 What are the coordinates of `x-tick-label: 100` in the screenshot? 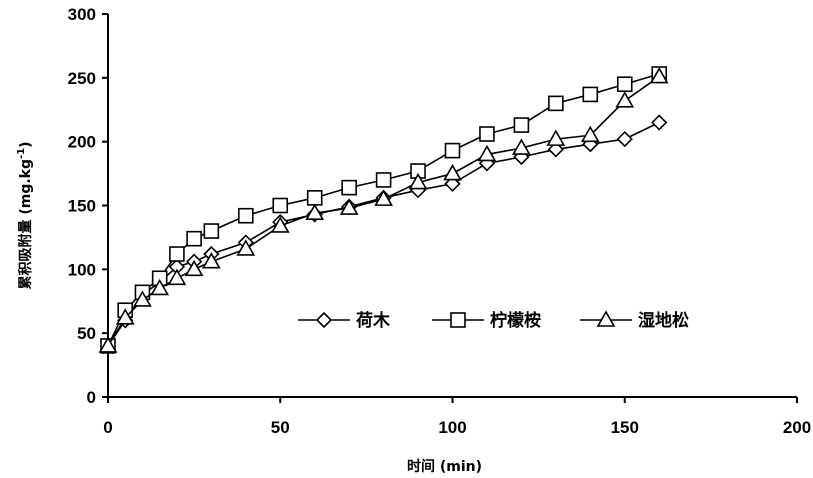 It's located at (452, 427).